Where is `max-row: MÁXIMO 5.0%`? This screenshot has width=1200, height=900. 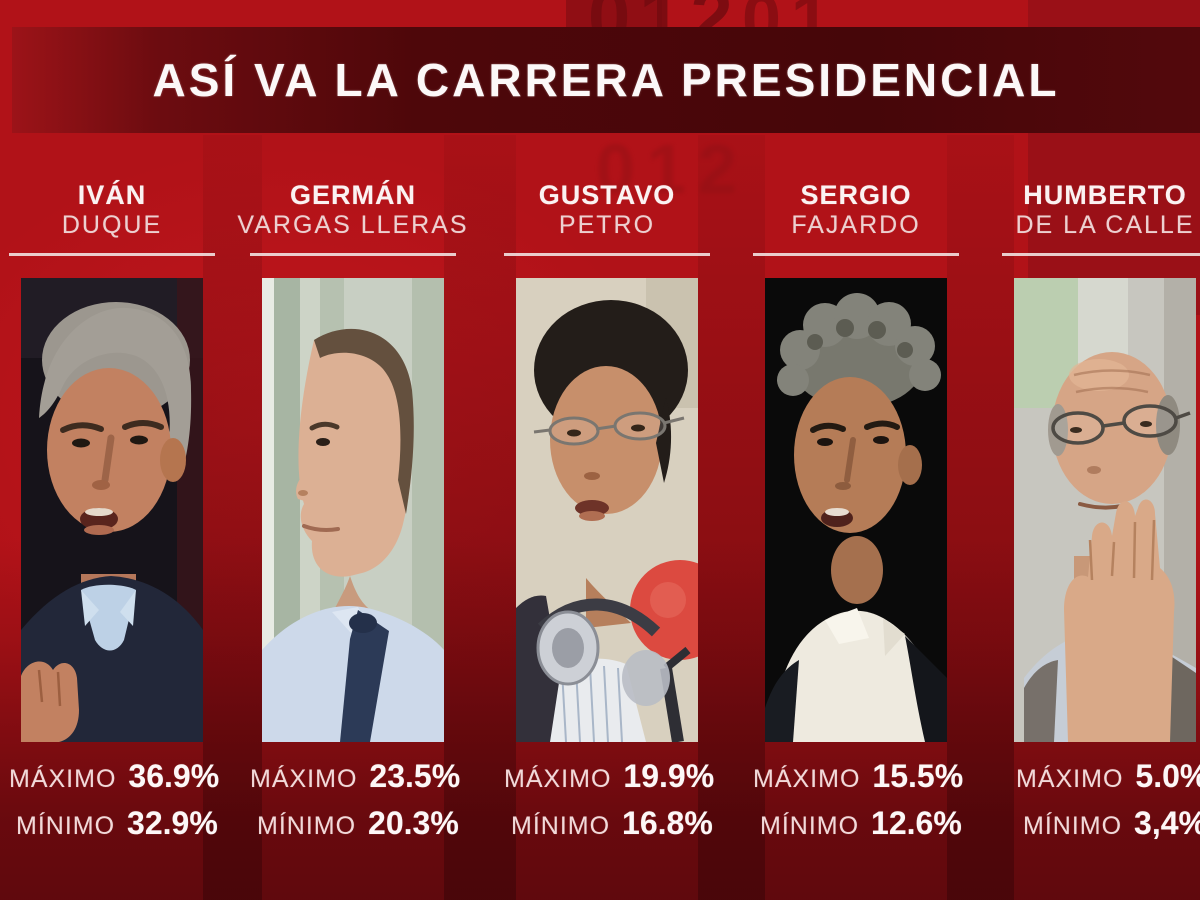
max-row: MÁXIMO 5.0% is located at coordinates (1108, 776).